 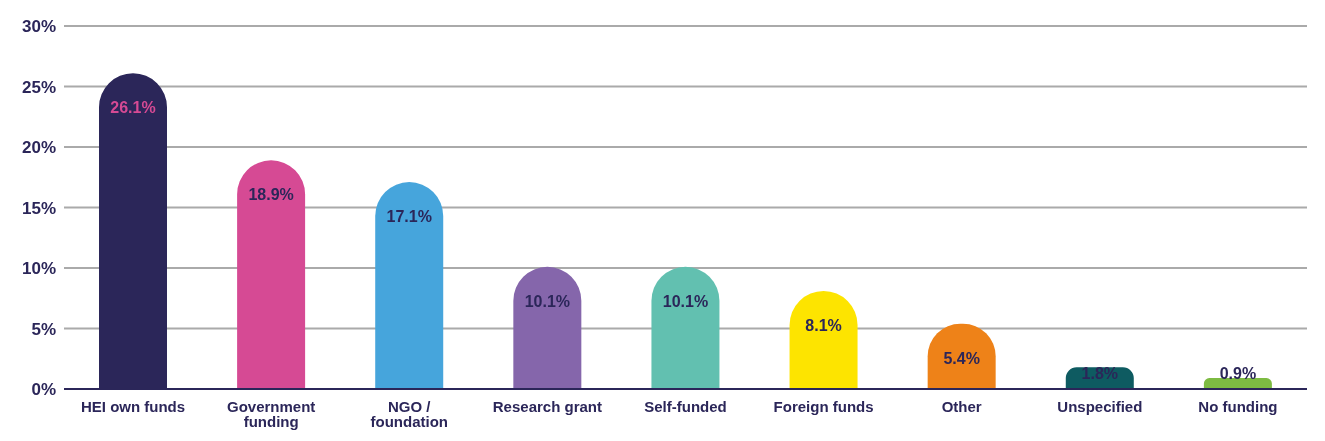 What do you see at coordinates (133, 108) in the screenshot?
I see `data-label: 26.1%` at bounding box center [133, 108].